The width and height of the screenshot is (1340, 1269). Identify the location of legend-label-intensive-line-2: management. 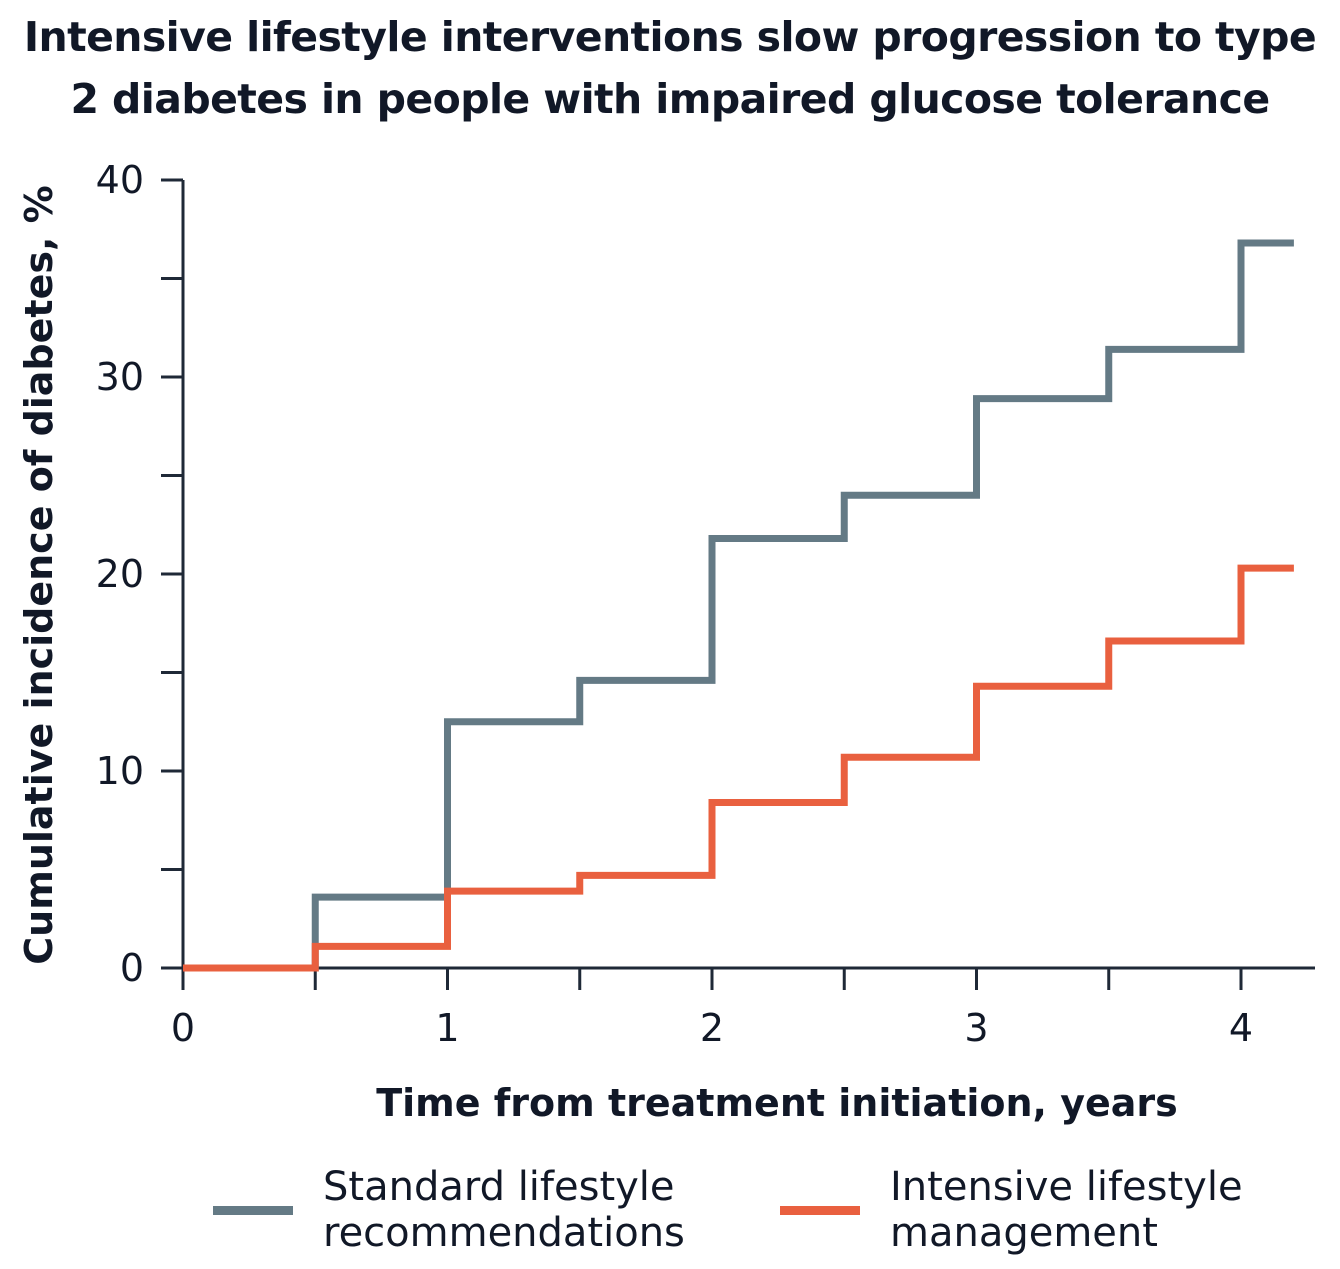
(1024, 1233).